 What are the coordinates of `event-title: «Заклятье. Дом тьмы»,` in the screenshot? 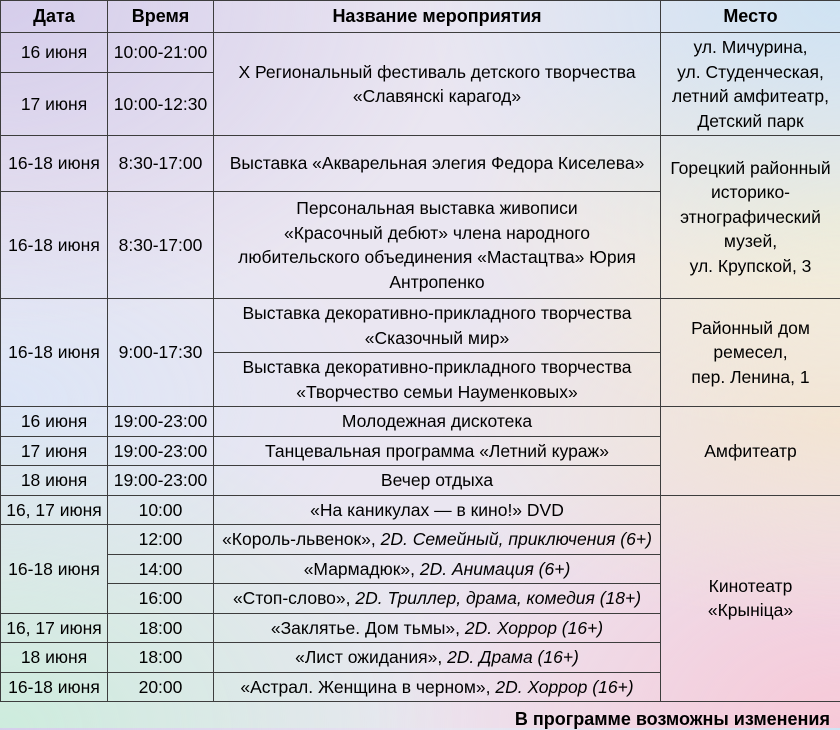 It's located at (368, 628).